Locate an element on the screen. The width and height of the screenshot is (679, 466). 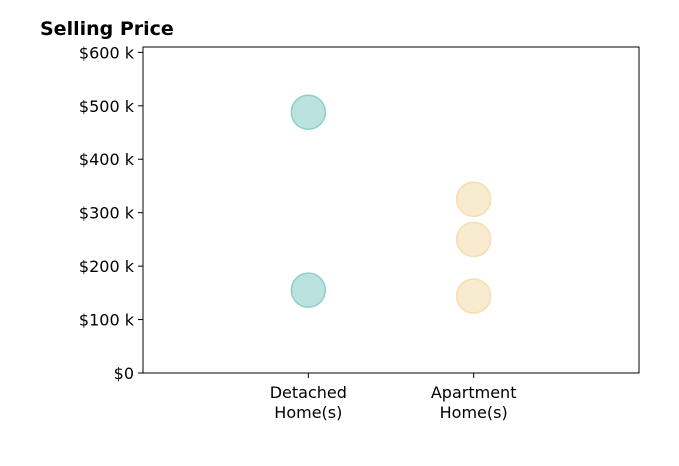
y-tick-label: $500 k is located at coordinates (107, 106).